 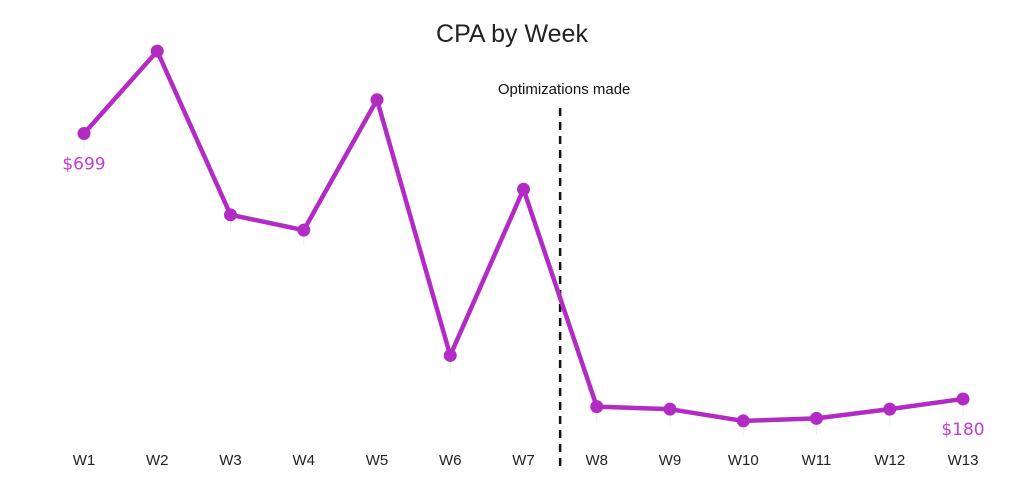 I want to click on x-tick-label-w3: W3, so click(x=230, y=460).